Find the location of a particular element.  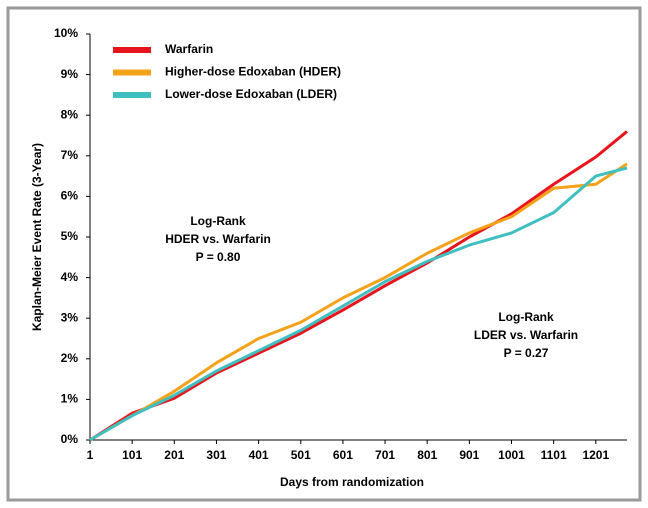

annotation: P = 0.27 is located at coordinates (526, 353).